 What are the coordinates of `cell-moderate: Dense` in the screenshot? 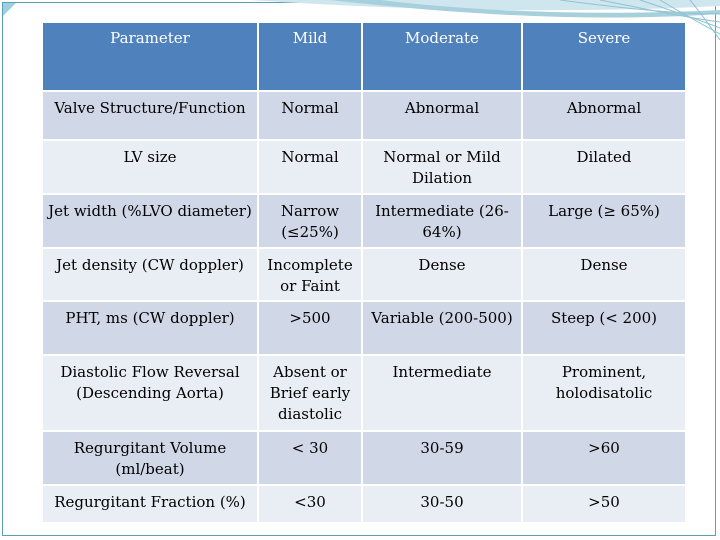 It's located at (443, 275).